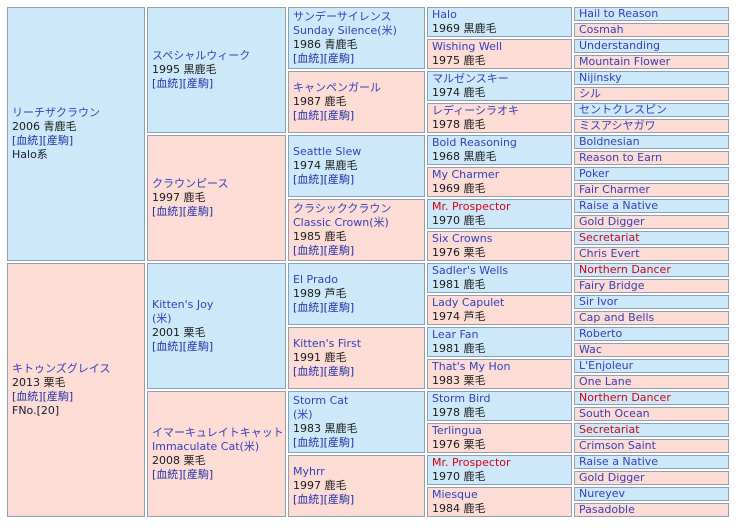 This screenshot has width=736, height=528. Describe the element at coordinates (621, 157) in the screenshot. I see `horse-name-link: Reason to Earn` at that location.